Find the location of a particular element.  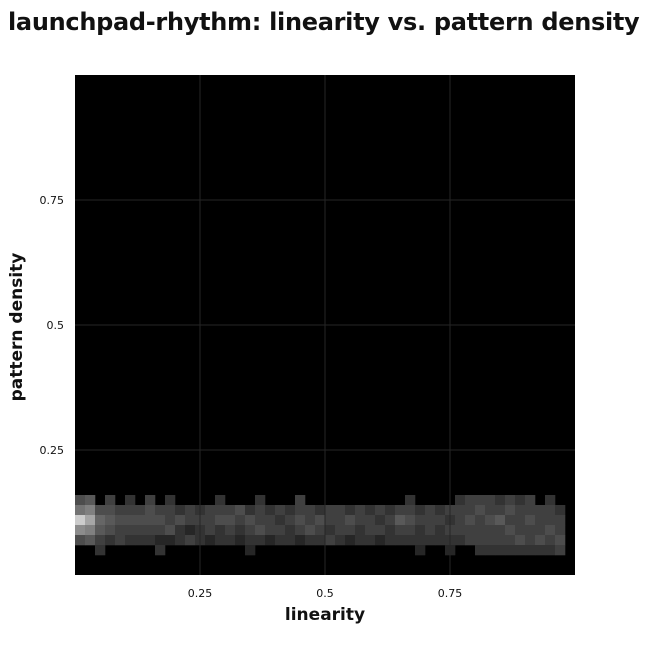

y-axis-label: pattern density is located at coordinates (17, 327).